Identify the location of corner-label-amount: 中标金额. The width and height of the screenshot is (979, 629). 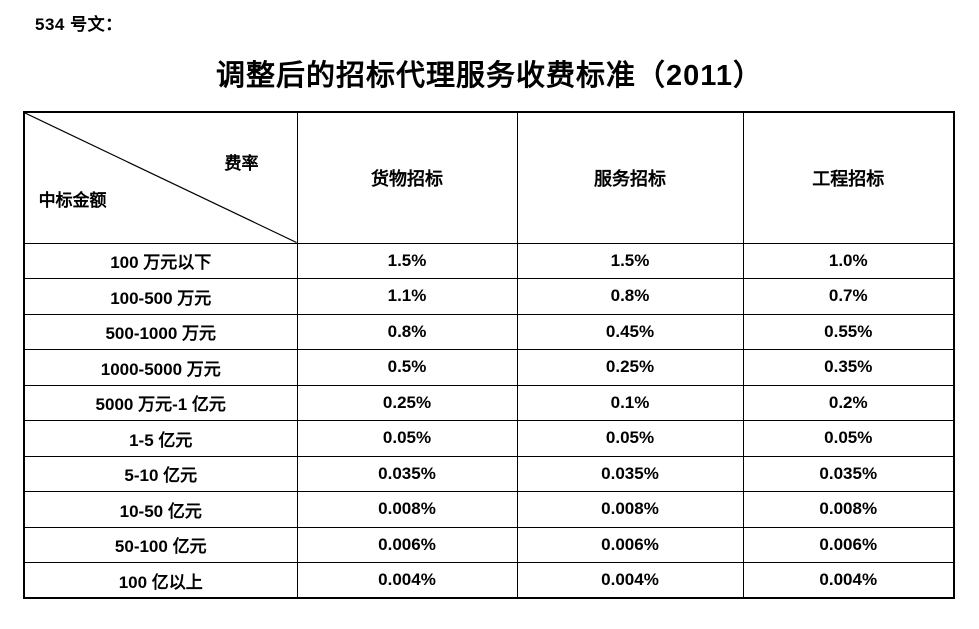
(72, 201).